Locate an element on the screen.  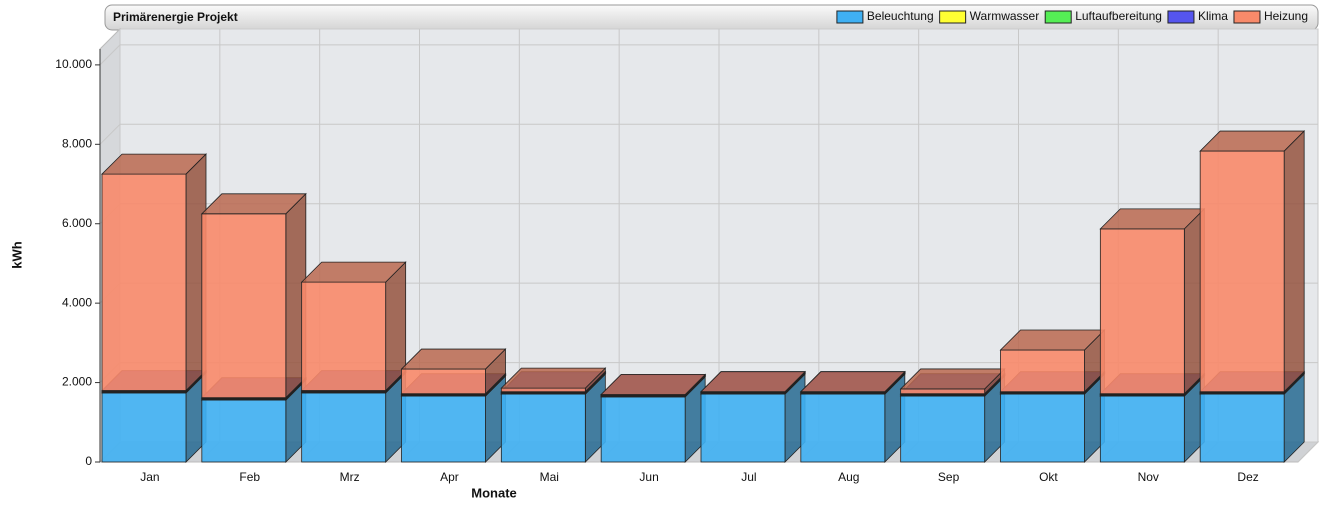
x-tick-label: Sep is located at coordinates (949, 477).